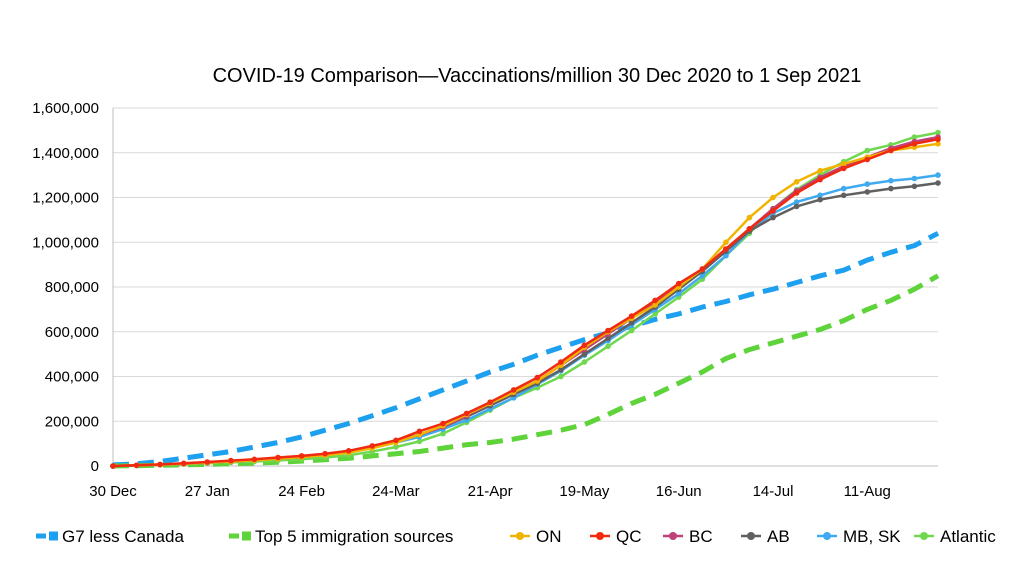  I want to click on legend-item: MB, SK, so click(859, 536).